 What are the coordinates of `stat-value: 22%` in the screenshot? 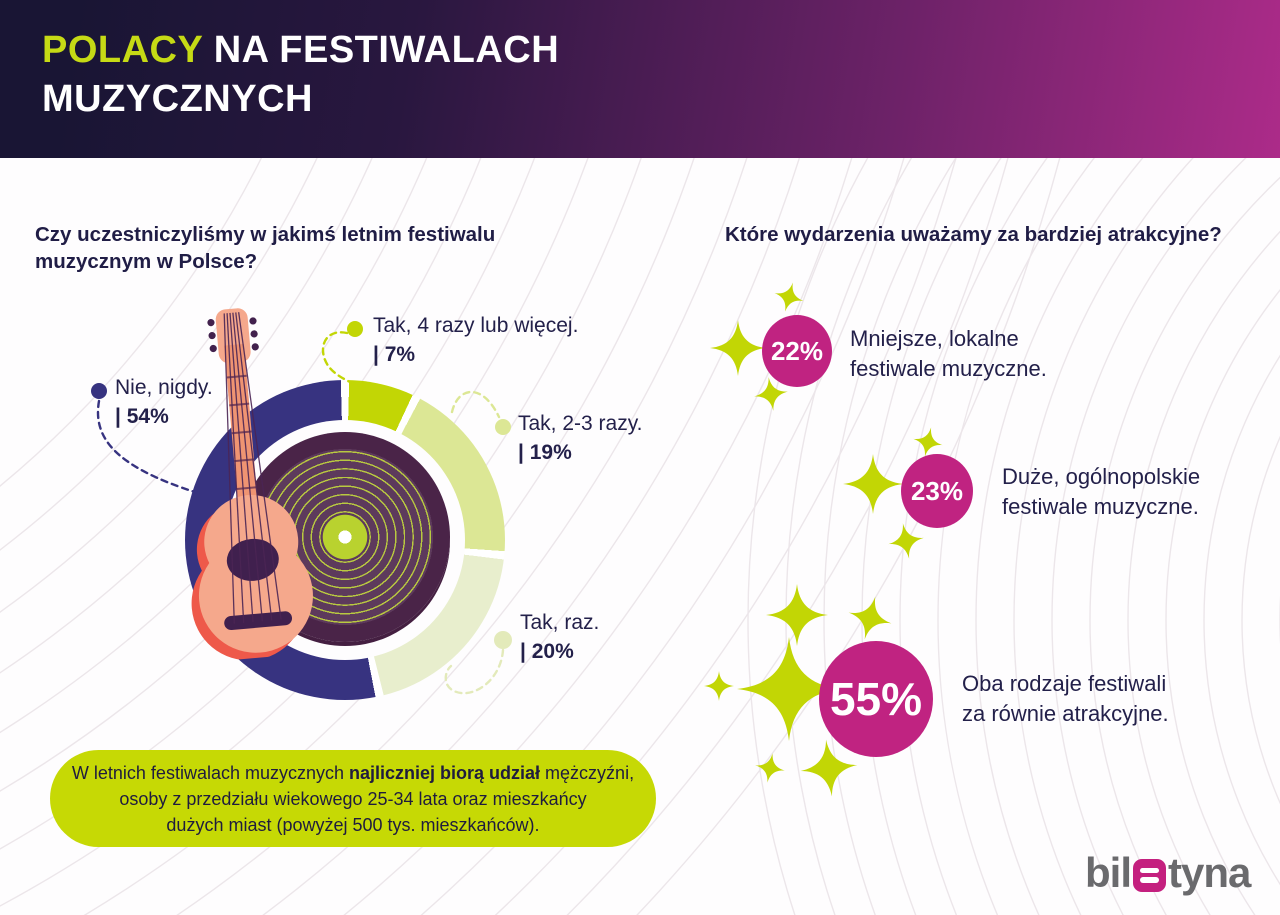 It's located at (797, 350).